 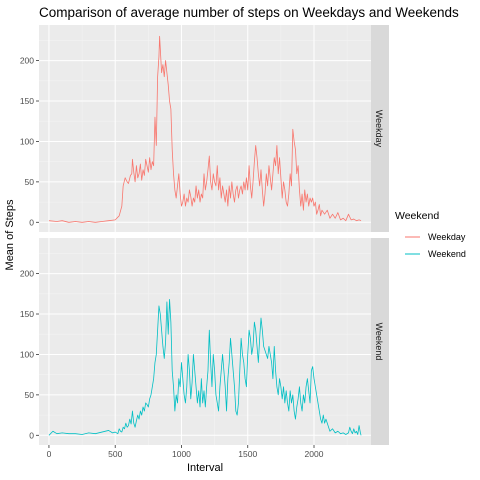 I want to click on y-axis-weekend: 0 50 100 150 200, so click(x=29, y=354).